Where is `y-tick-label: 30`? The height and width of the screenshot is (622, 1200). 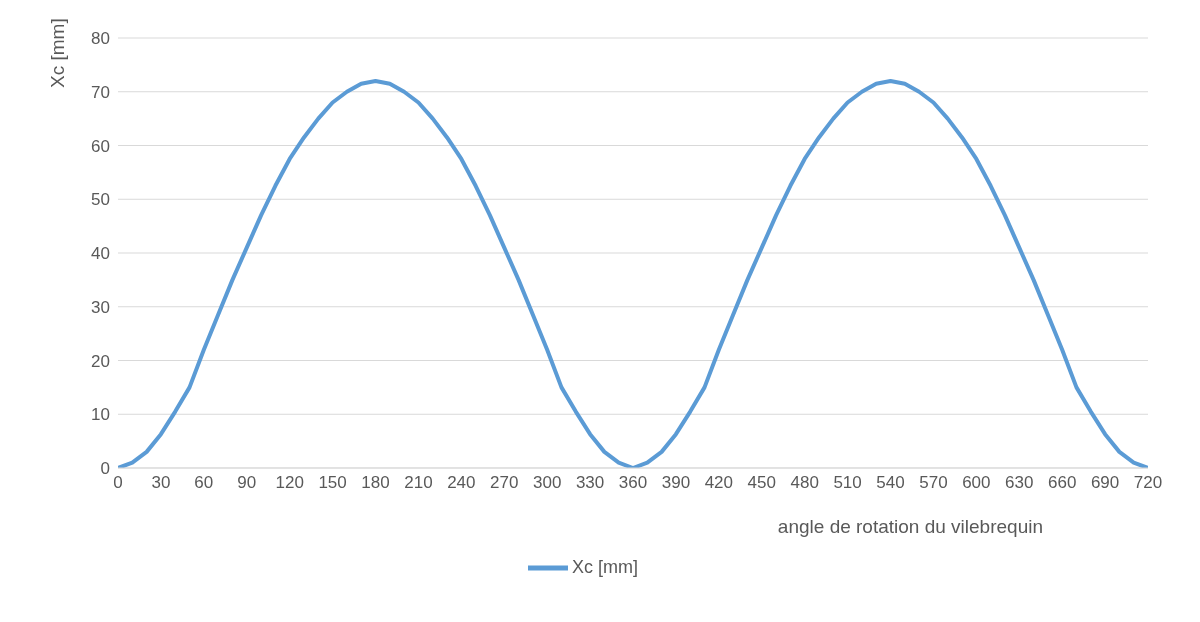
y-tick-label: 30 is located at coordinates (100, 307).